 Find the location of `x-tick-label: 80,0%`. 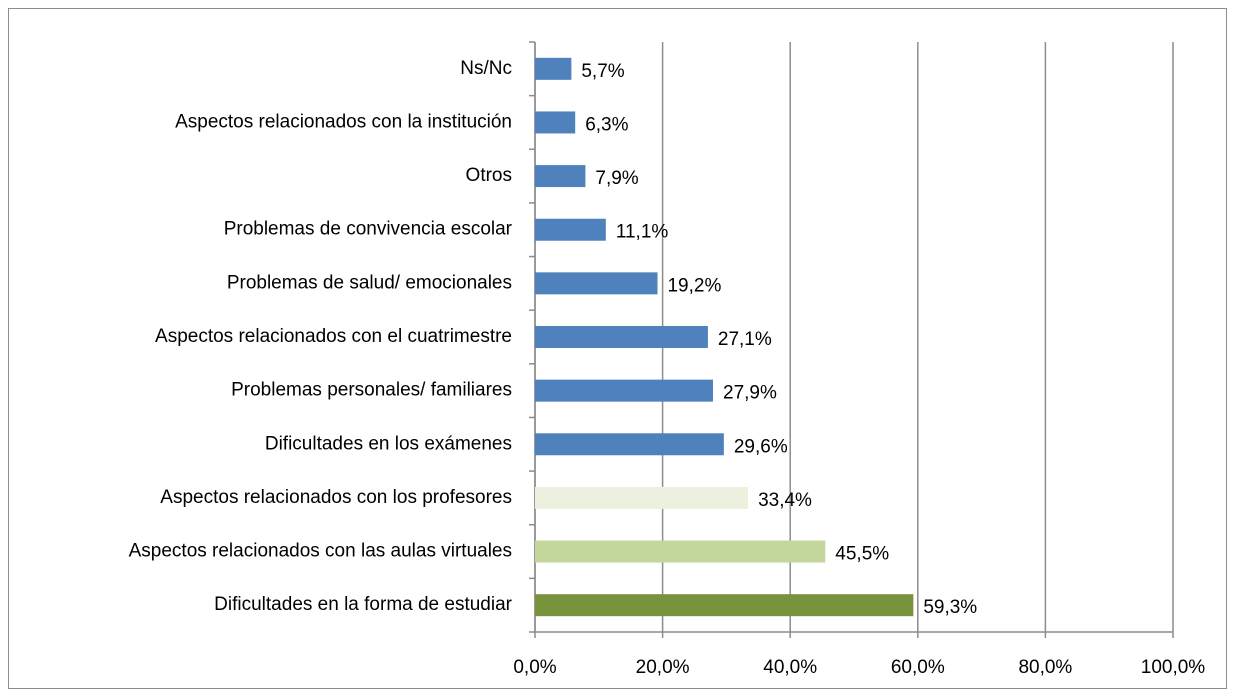

x-tick-label: 80,0% is located at coordinates (1045, 667).